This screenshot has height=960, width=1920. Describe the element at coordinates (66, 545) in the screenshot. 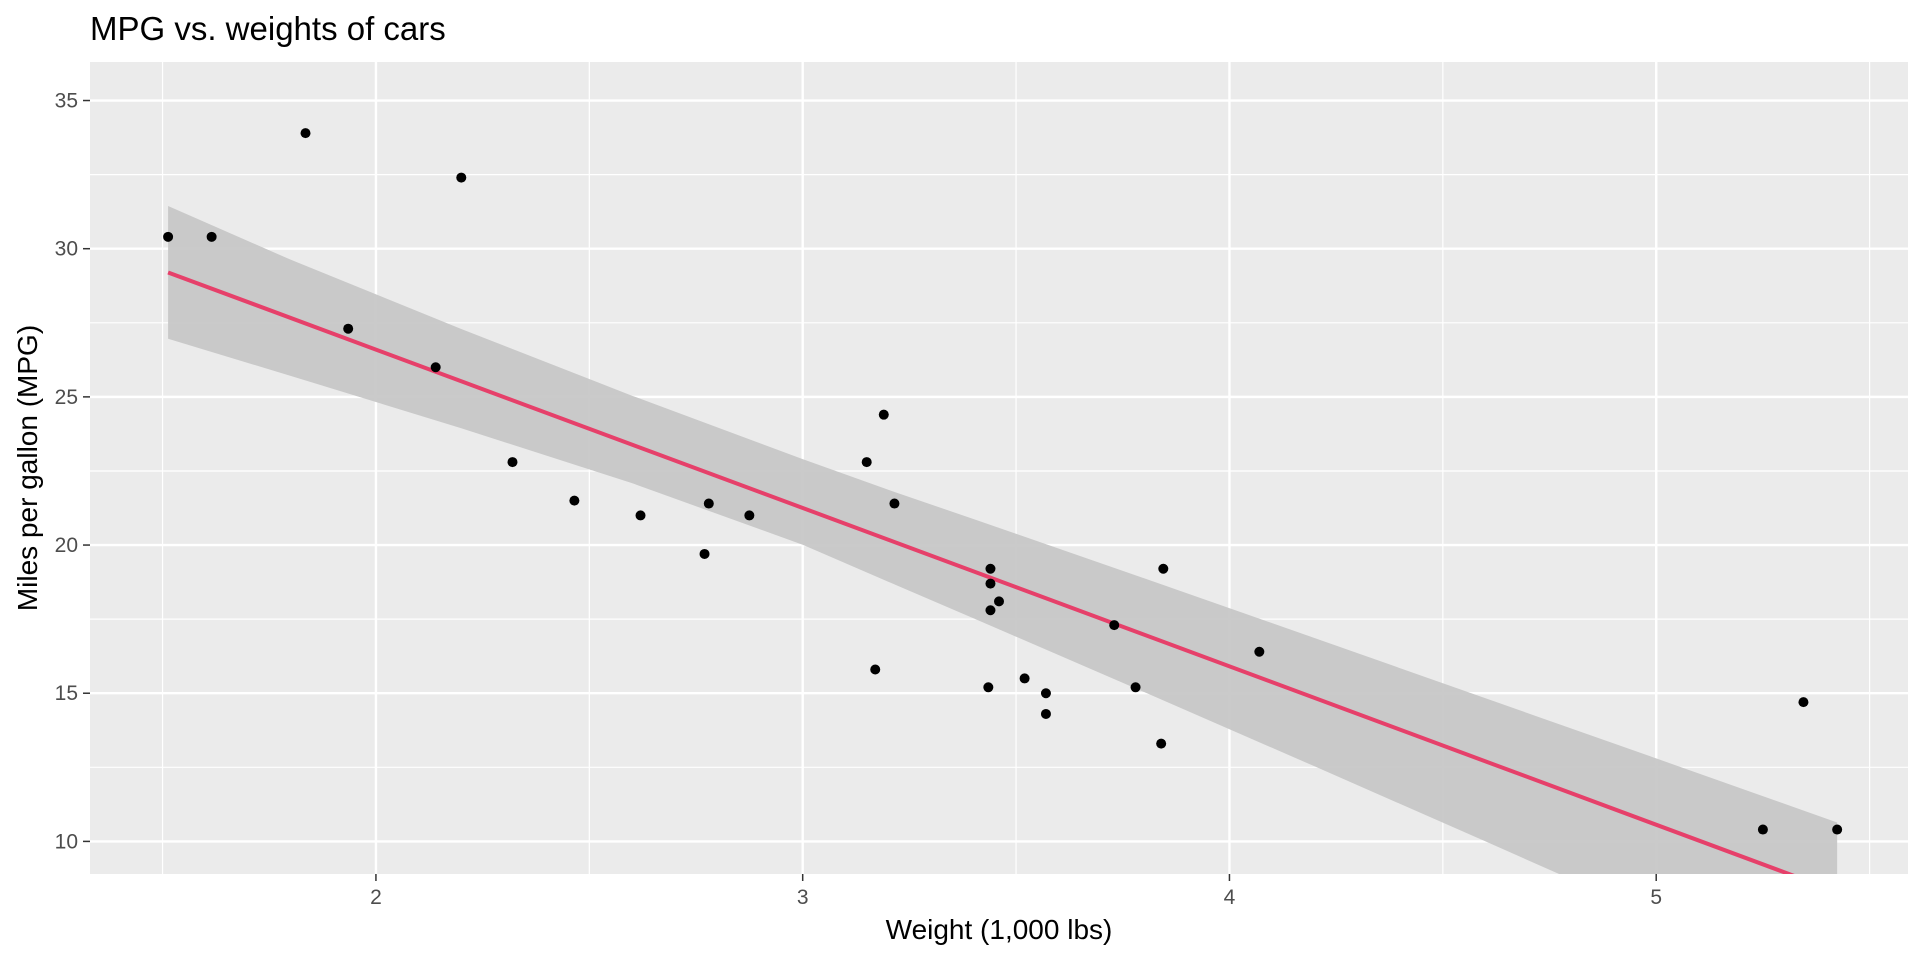

I see `y-tick-label: 20` at that location.